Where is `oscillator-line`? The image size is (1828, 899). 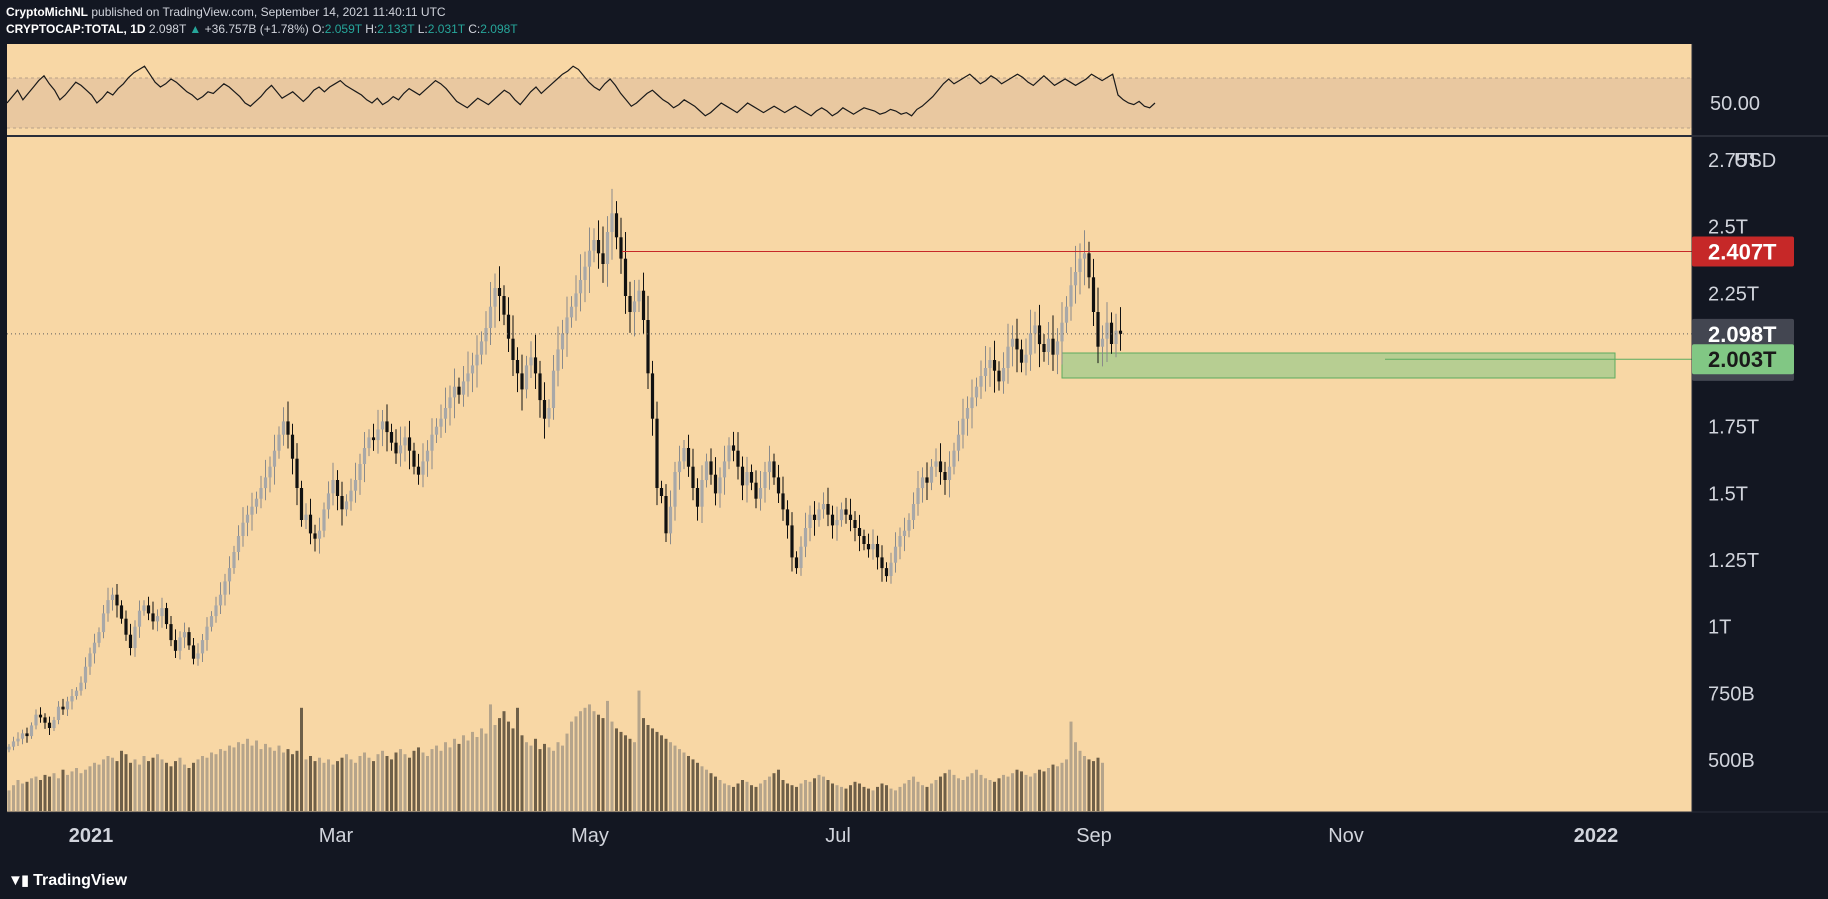
oscillator-line is located at coordinates (581, 91).